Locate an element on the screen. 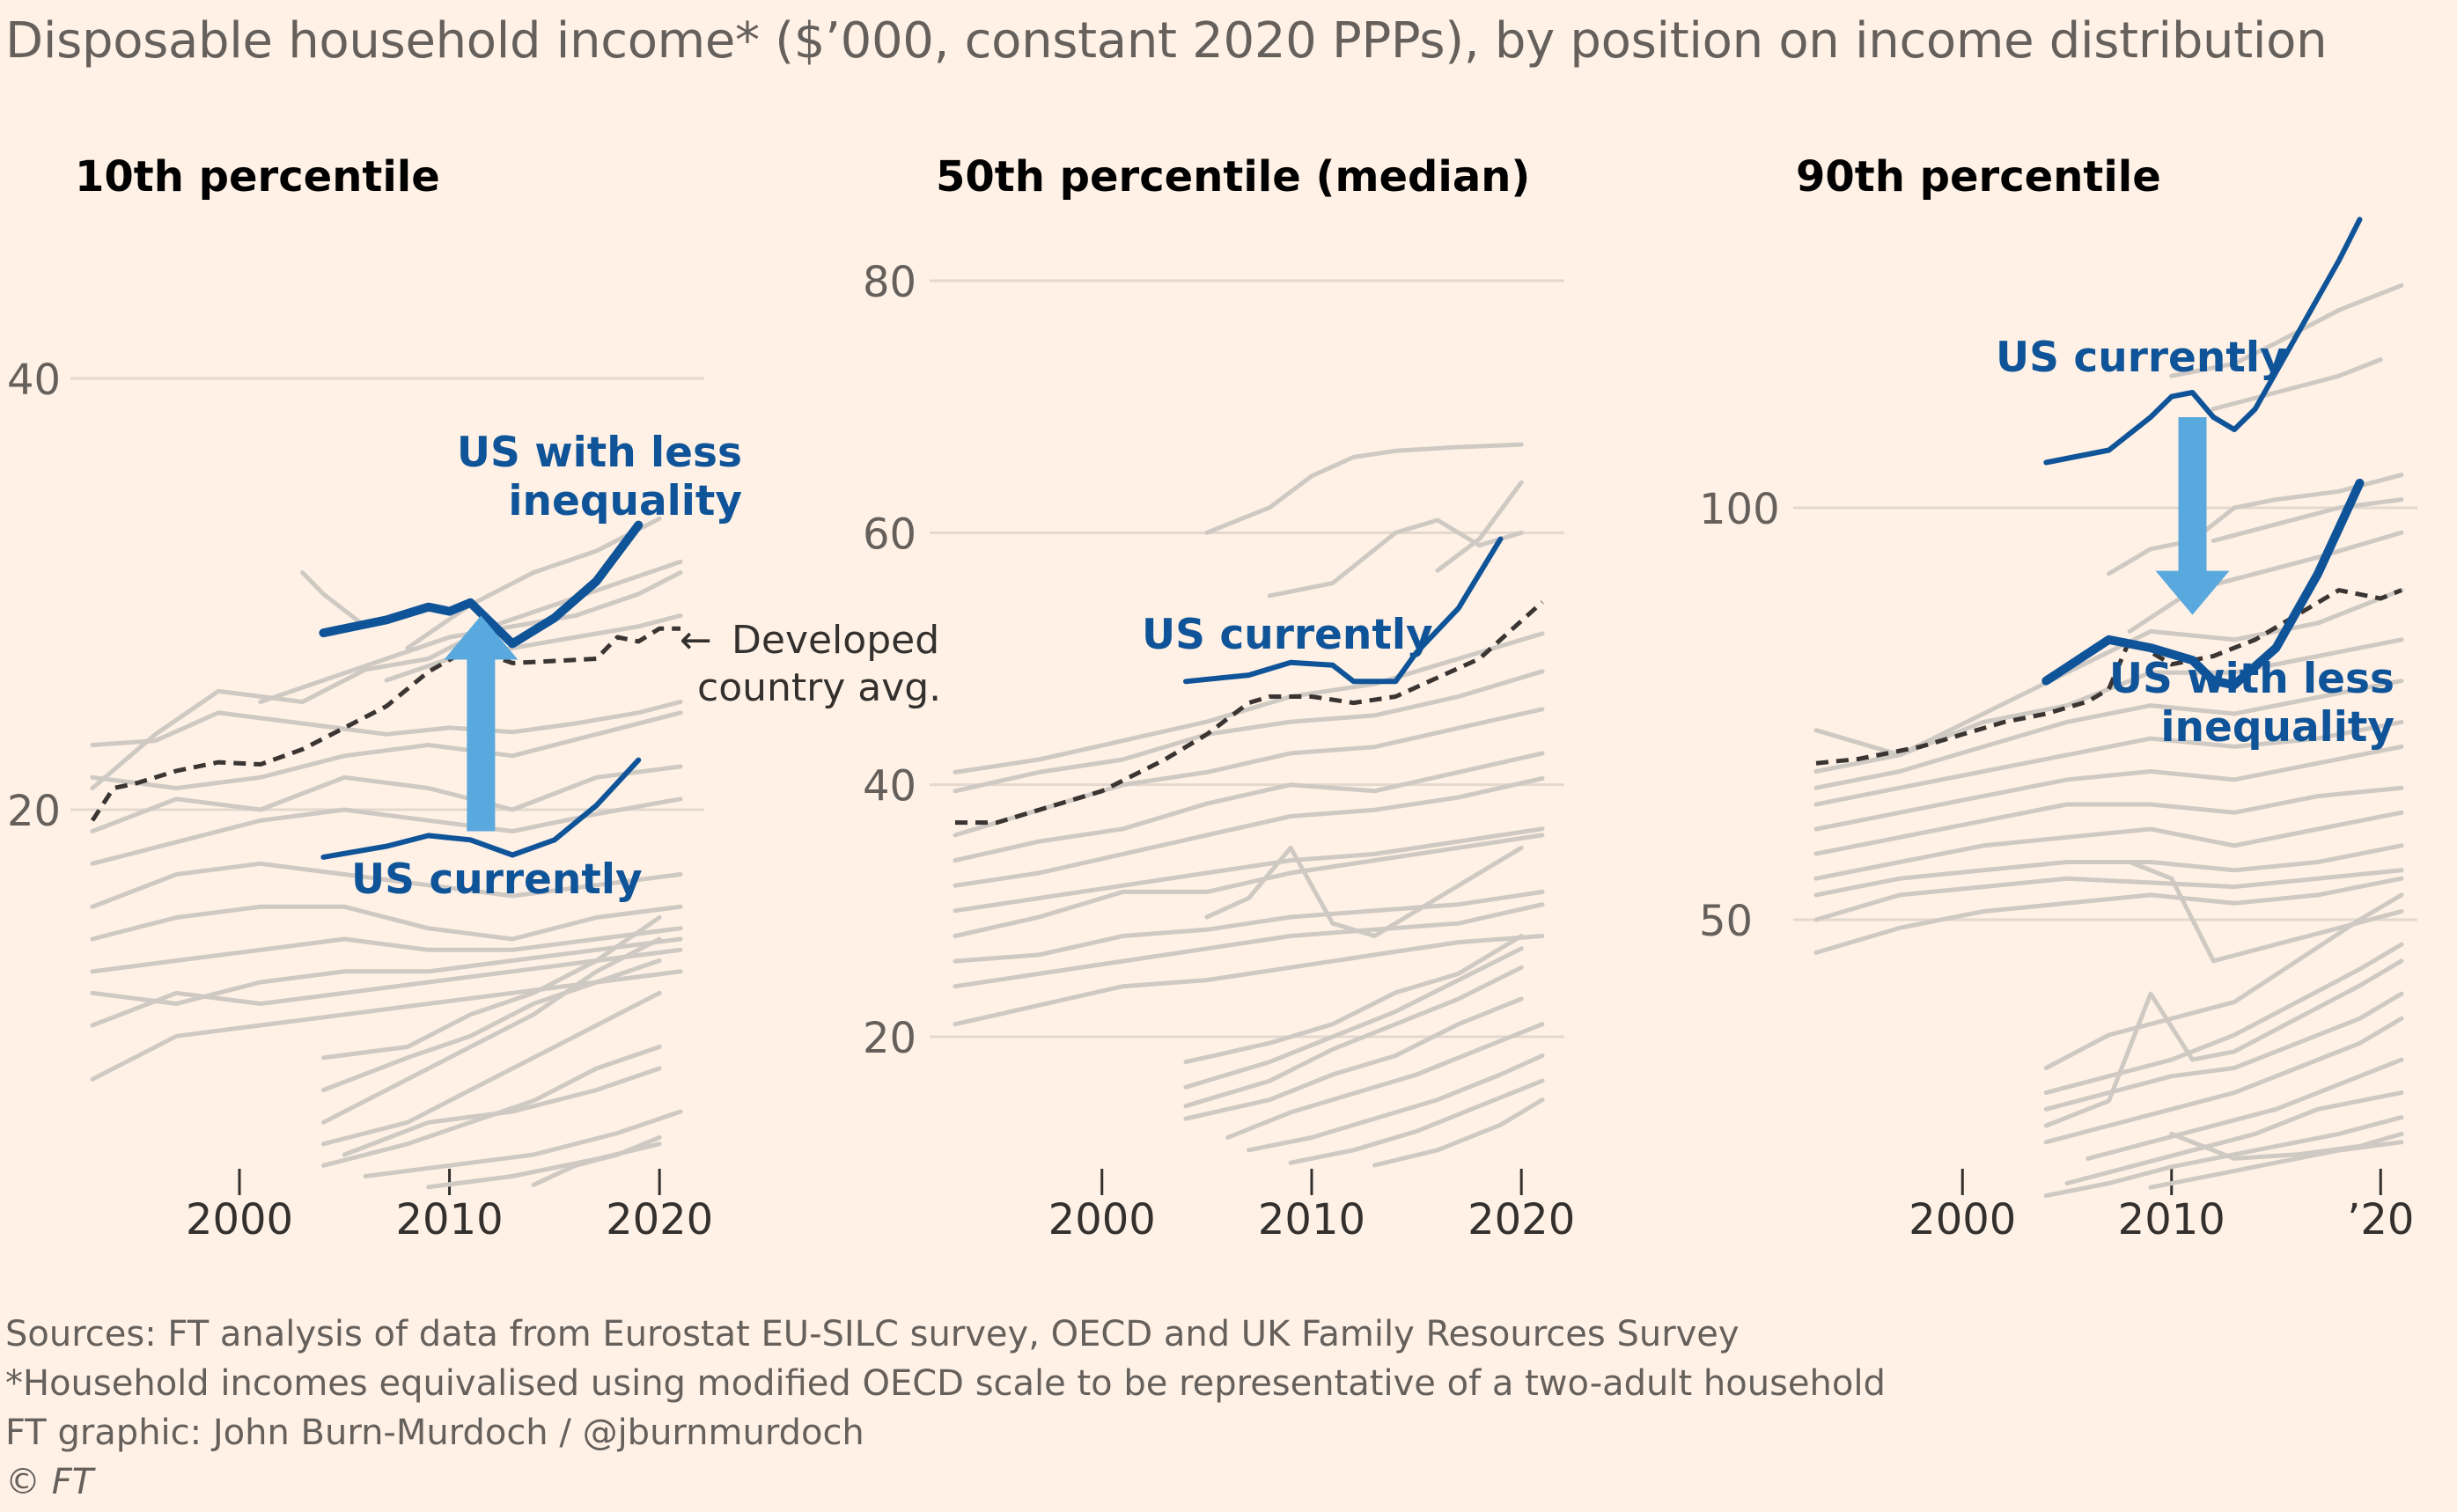  label-right-us-with-less-2: inequality is located at coordinates (2277, 727).